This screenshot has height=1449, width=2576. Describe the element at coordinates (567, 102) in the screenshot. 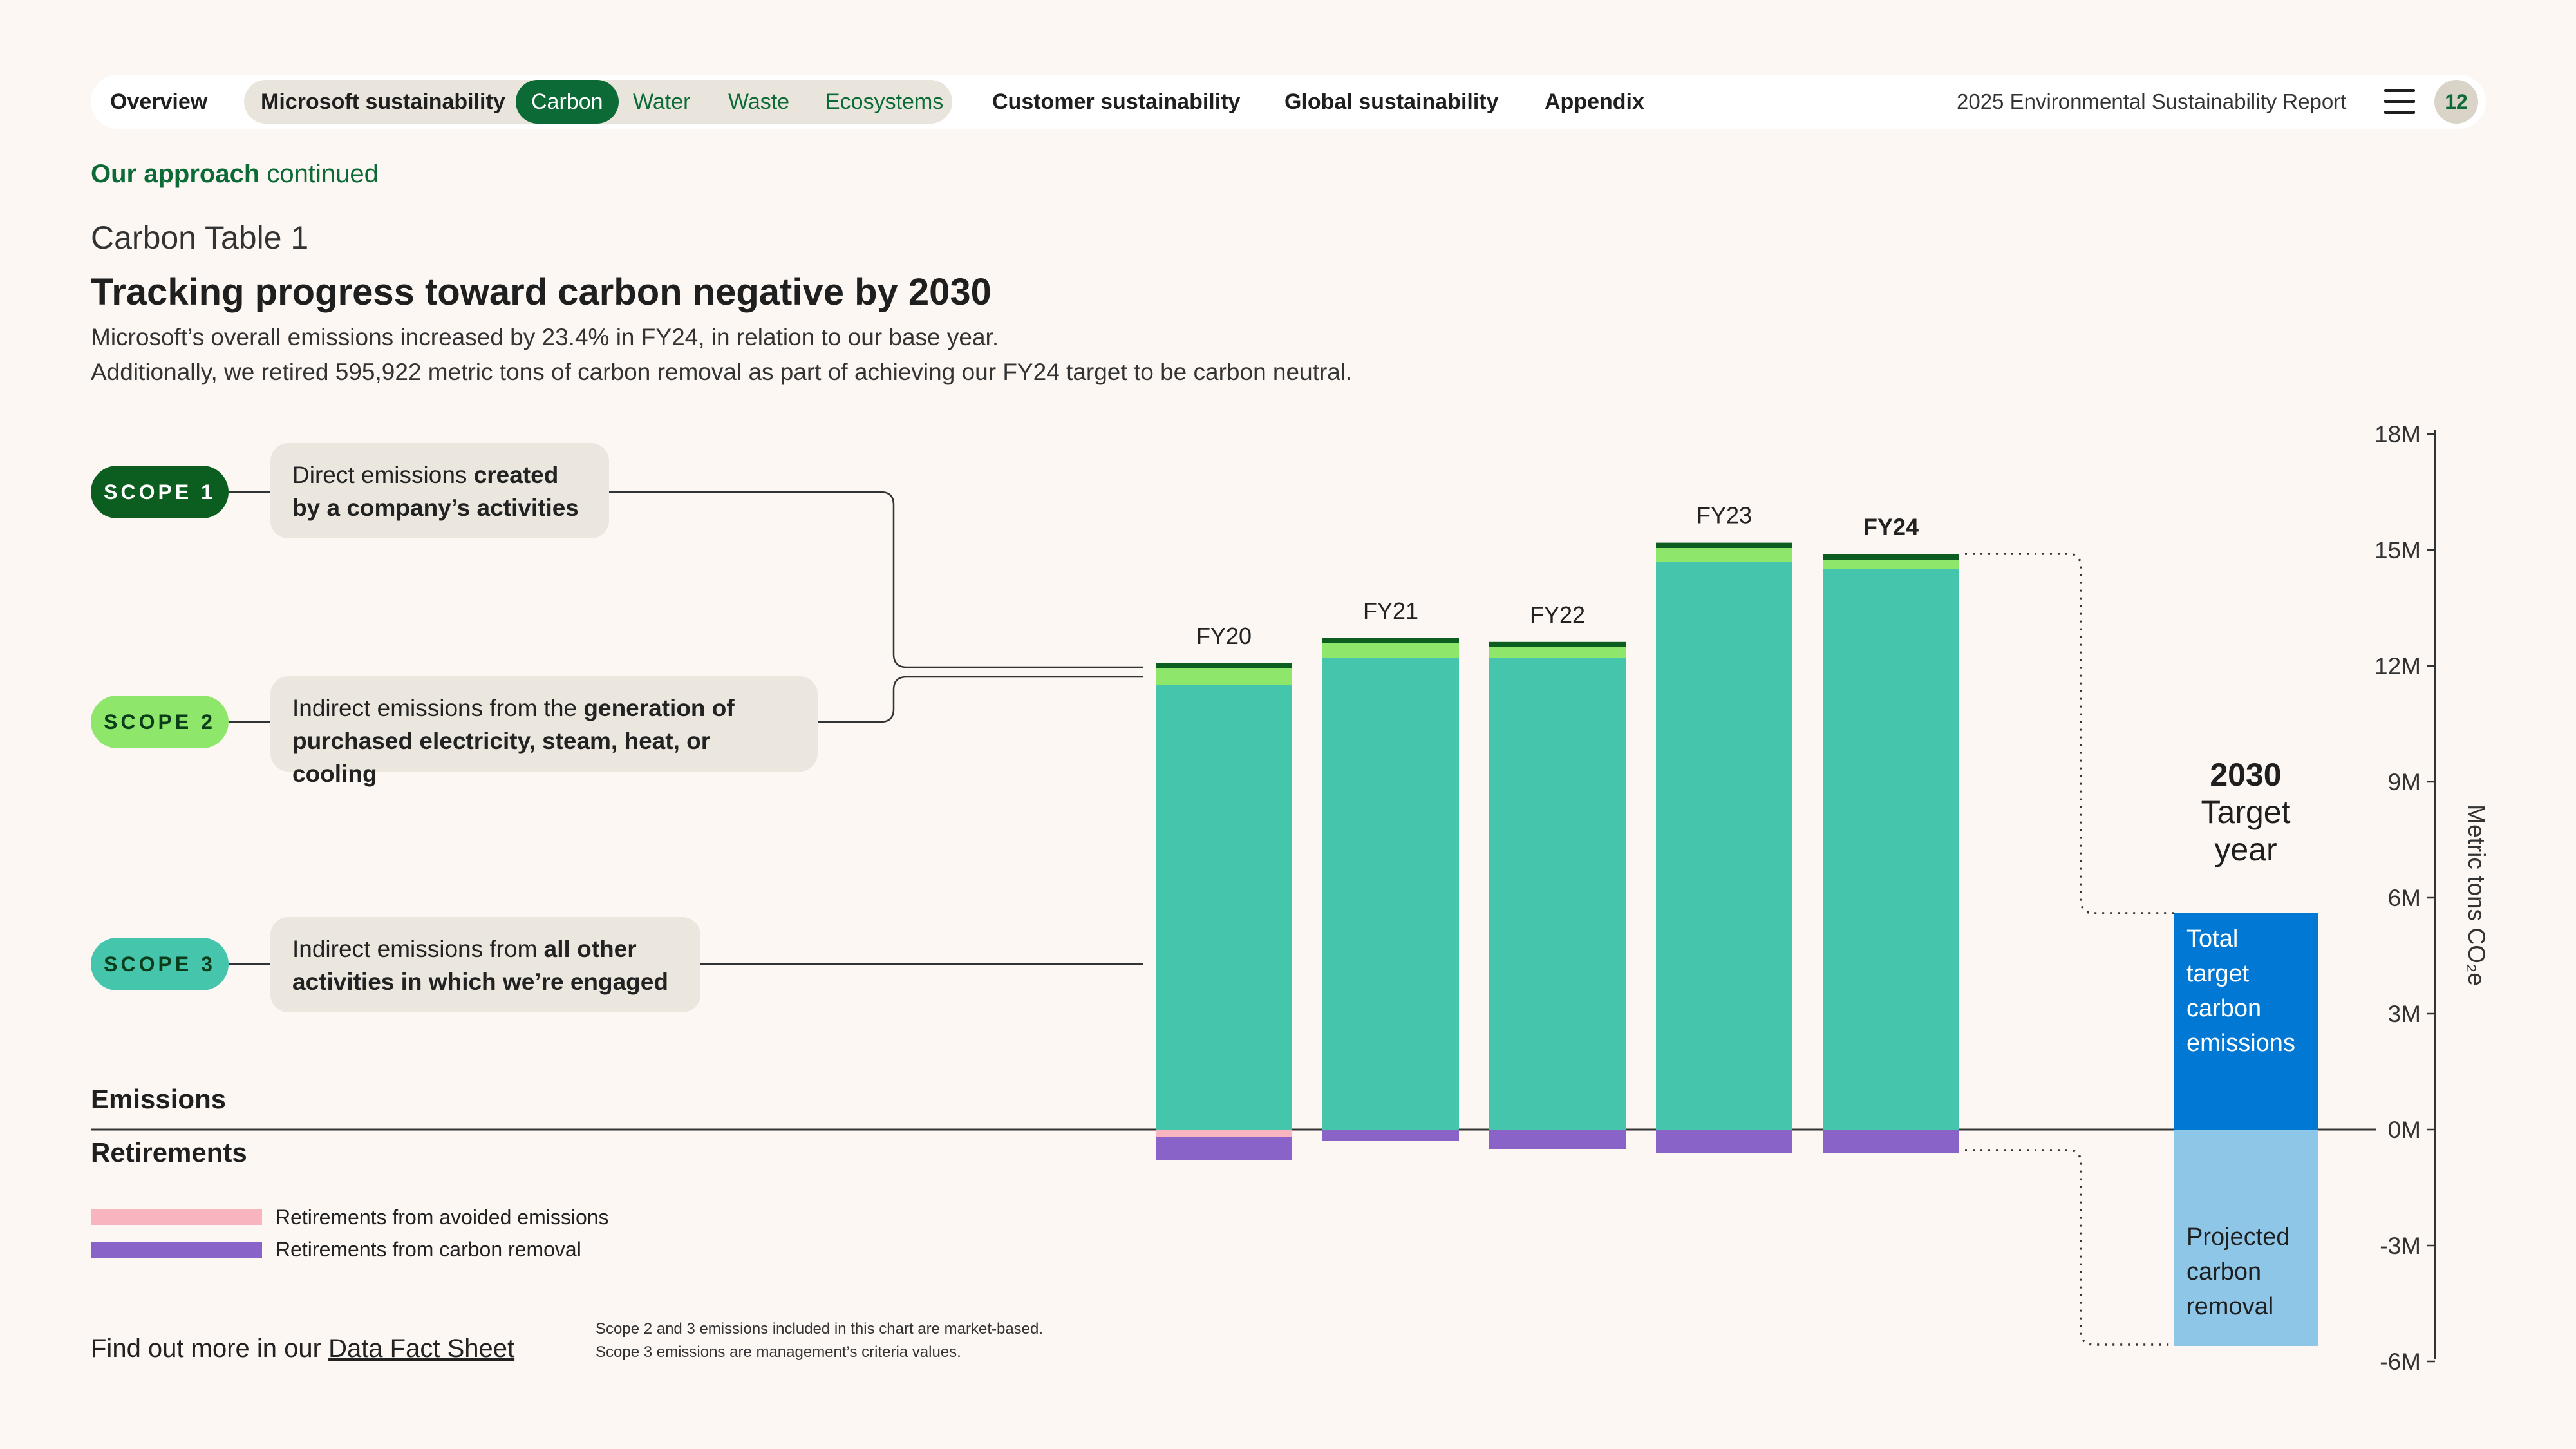

I see `nav-carbon: Carbon` at that location.